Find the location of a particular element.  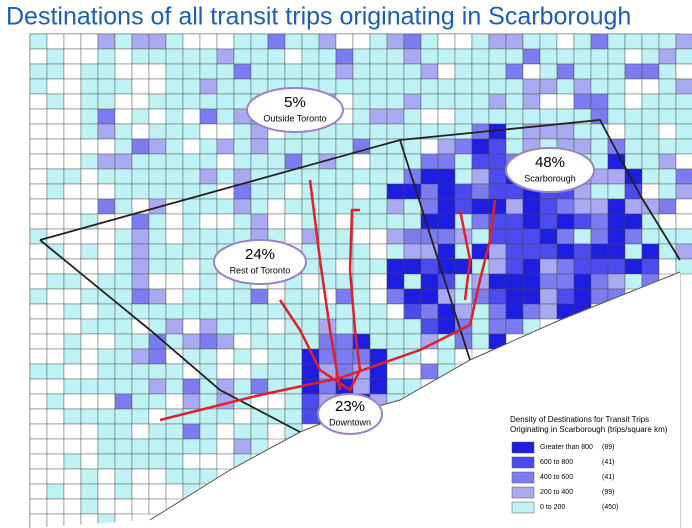

legend-swatch is located at coordinates (523, 477).